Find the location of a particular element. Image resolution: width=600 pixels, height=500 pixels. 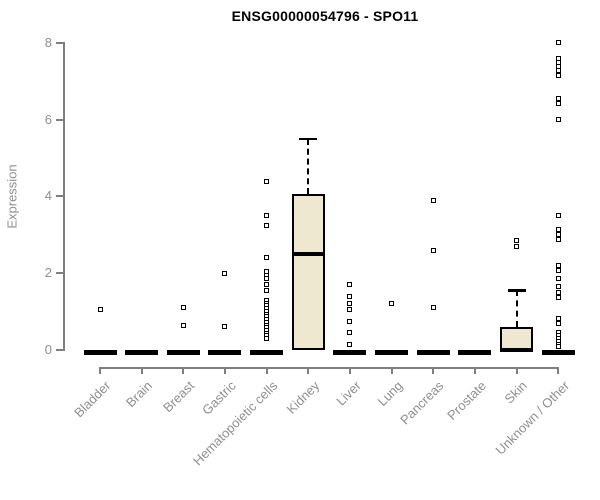

category-tick-label: Prostate is located at coordinates (466, 400).